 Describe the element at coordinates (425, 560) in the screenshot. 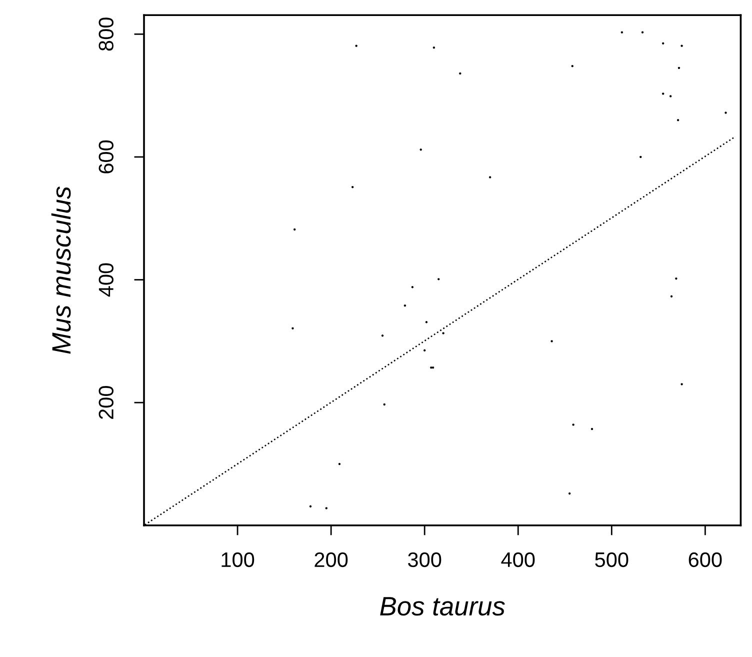

I see `x-tick-label: 300` at that location.